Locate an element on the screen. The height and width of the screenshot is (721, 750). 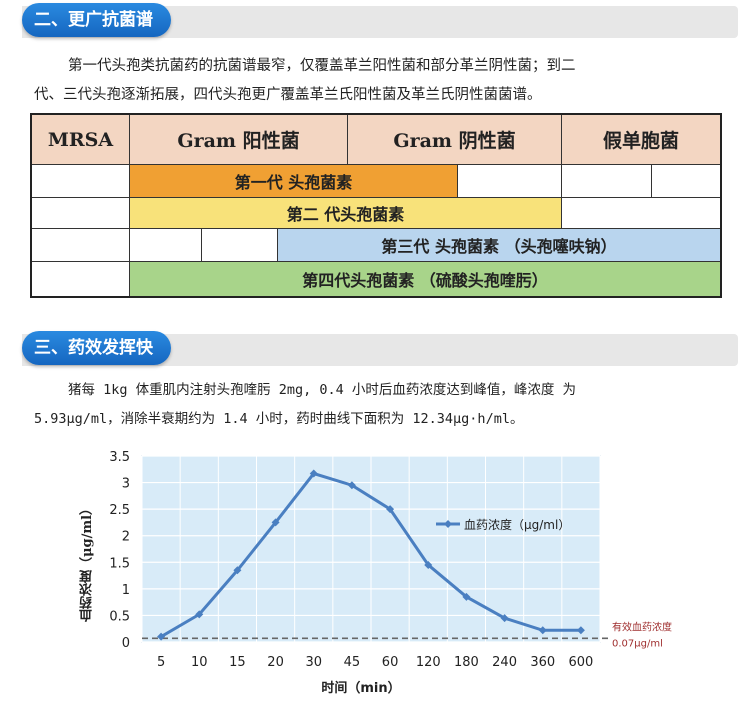
gen2-bar: 第二 代头孢菌素 is located at coordinates (346, 213).